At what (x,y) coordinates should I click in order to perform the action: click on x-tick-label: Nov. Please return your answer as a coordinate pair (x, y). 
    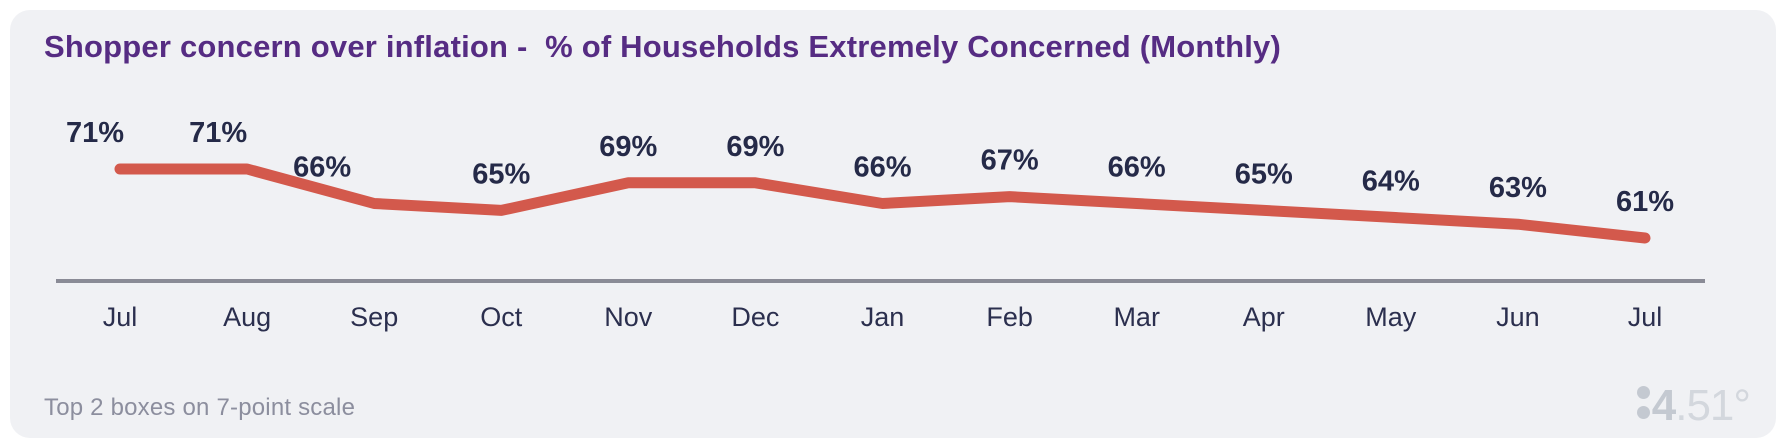
    Looking at the image, I should click on (628, 317).